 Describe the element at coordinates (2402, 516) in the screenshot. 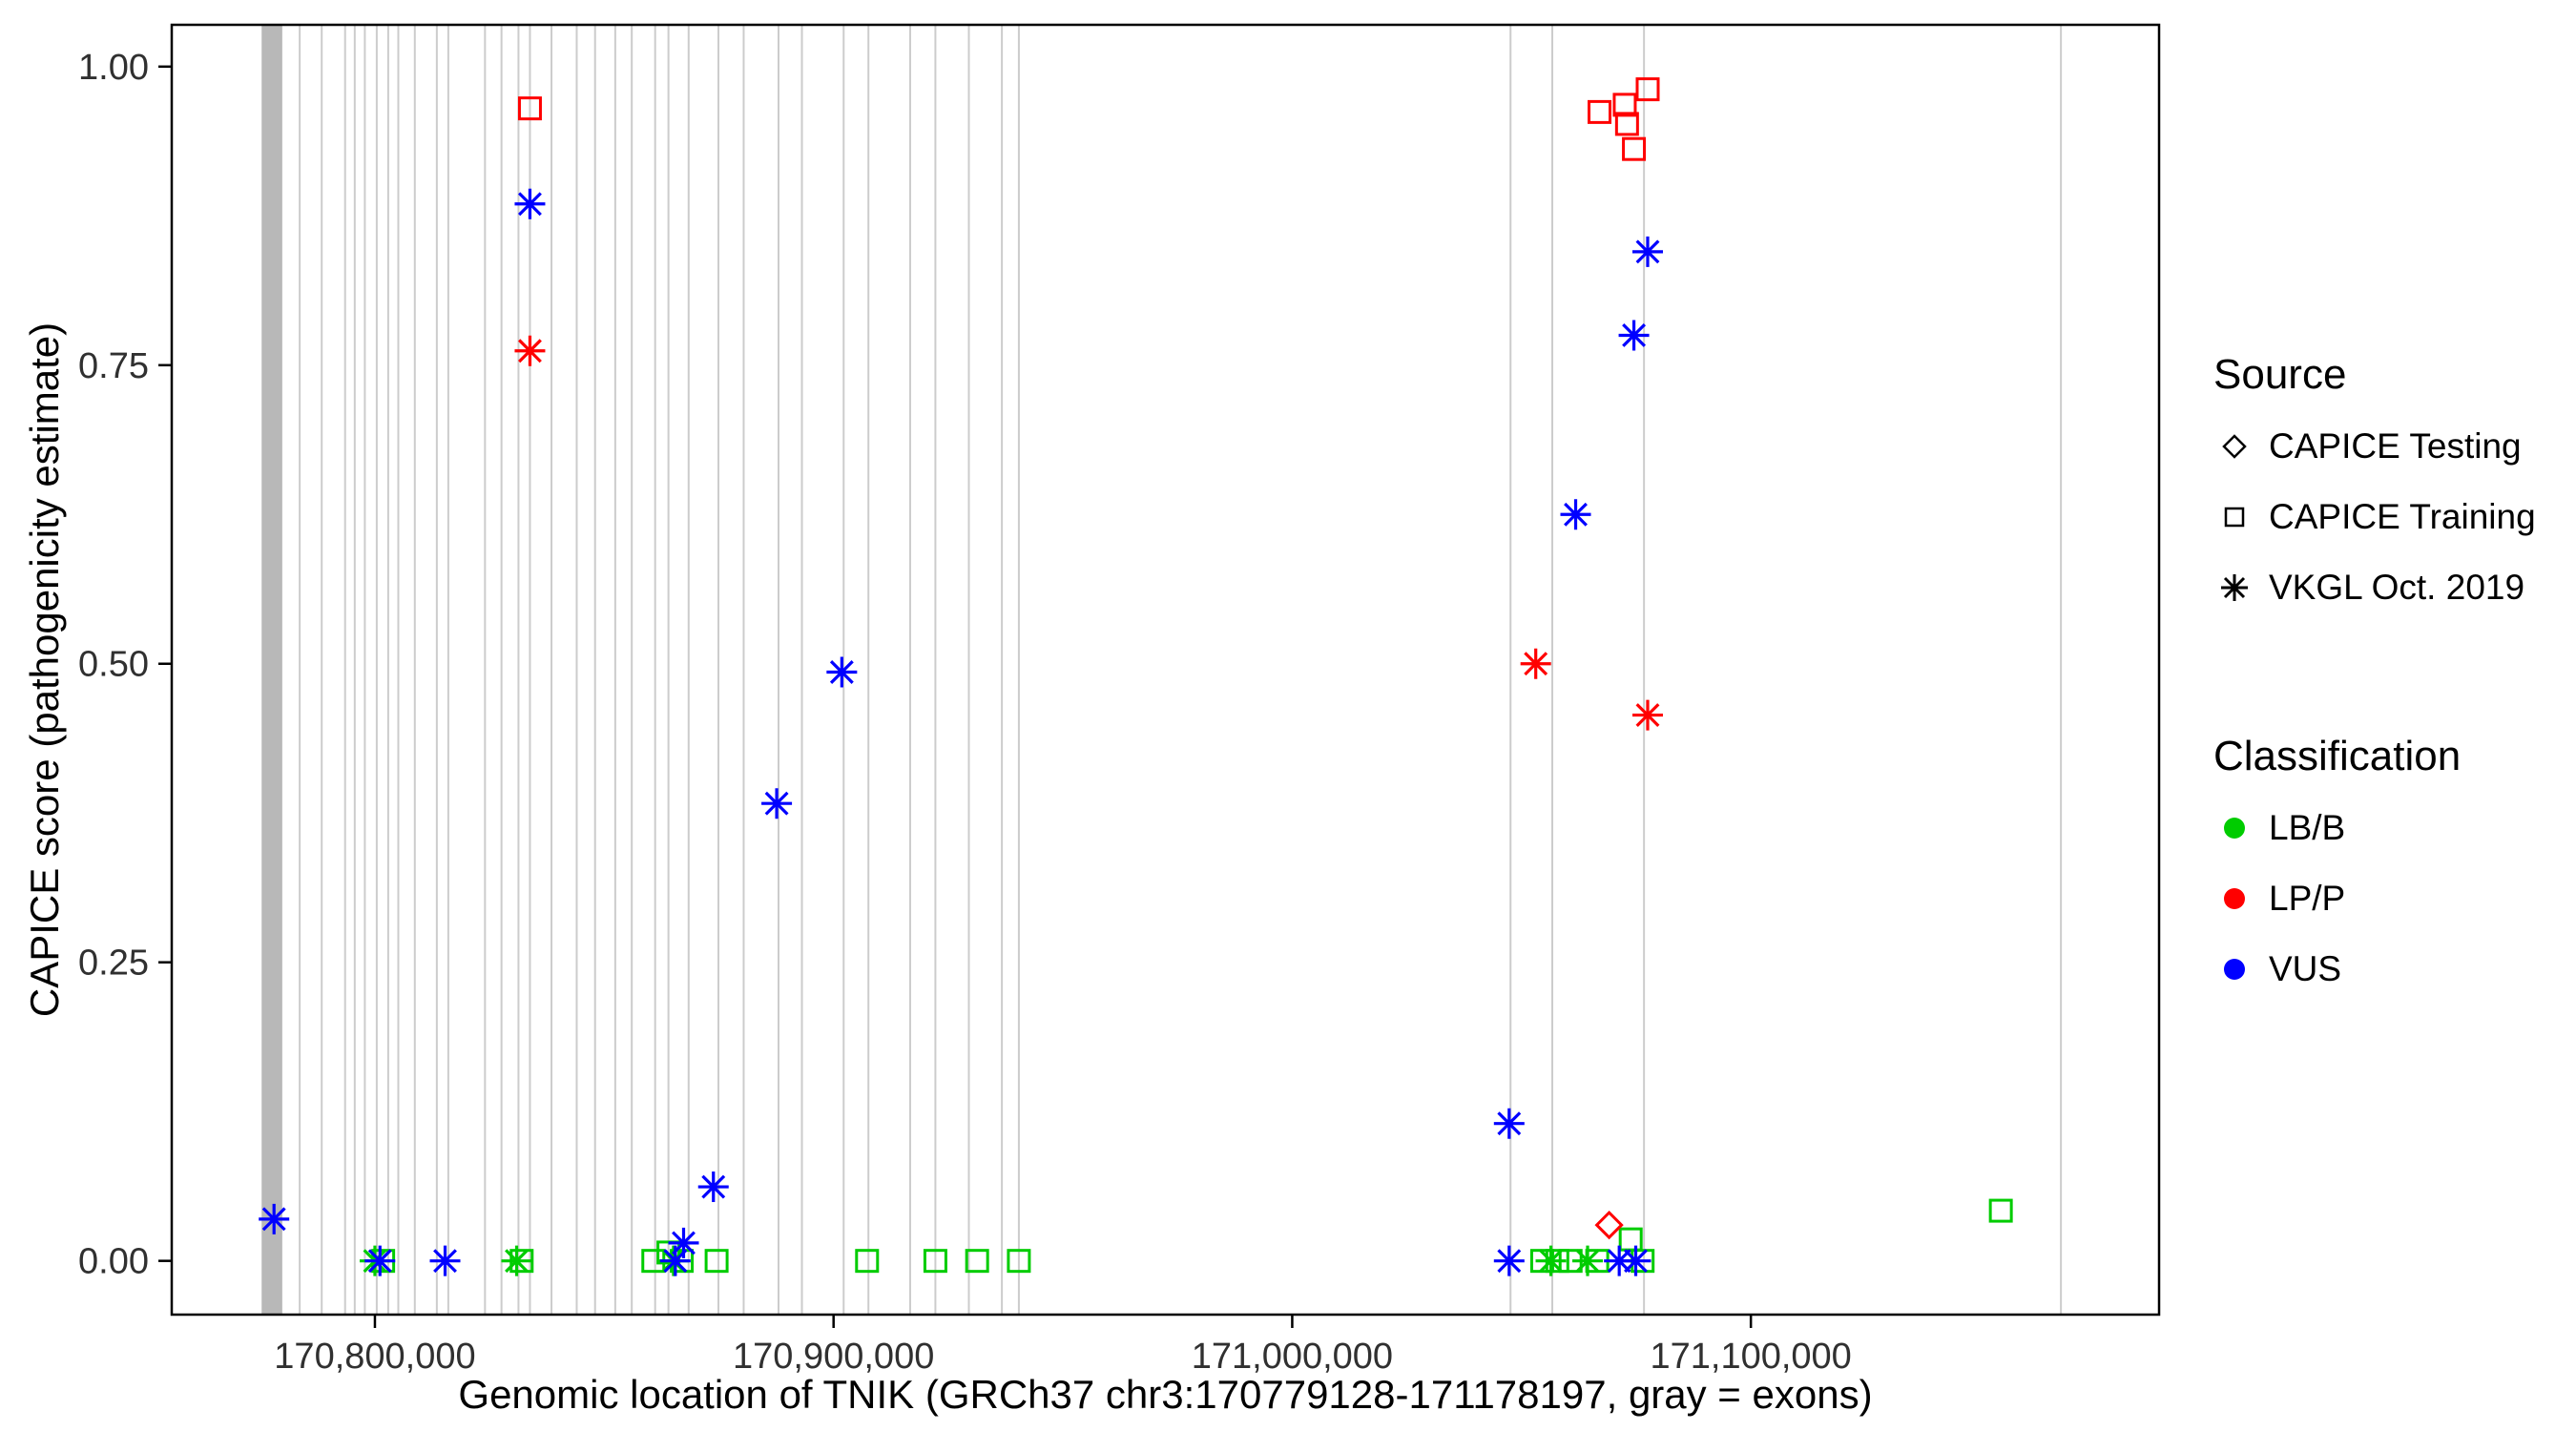

I see `legend-item-label: CAPICE Training` at that location.